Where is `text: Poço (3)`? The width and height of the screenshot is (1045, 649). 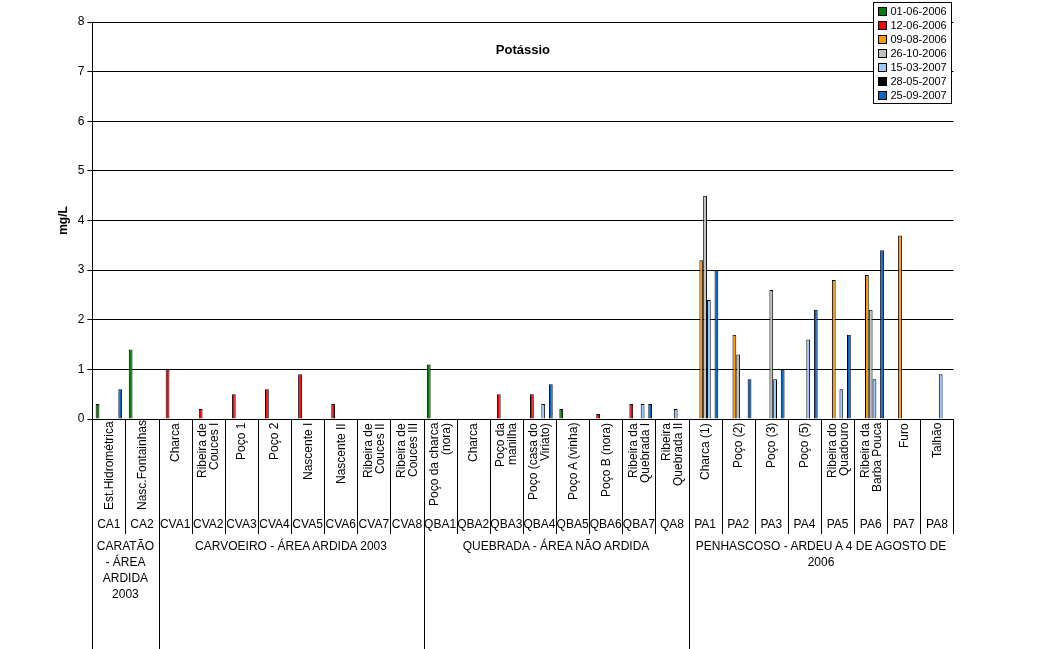
text: Poço (3) is located at coordinates (771, 447).